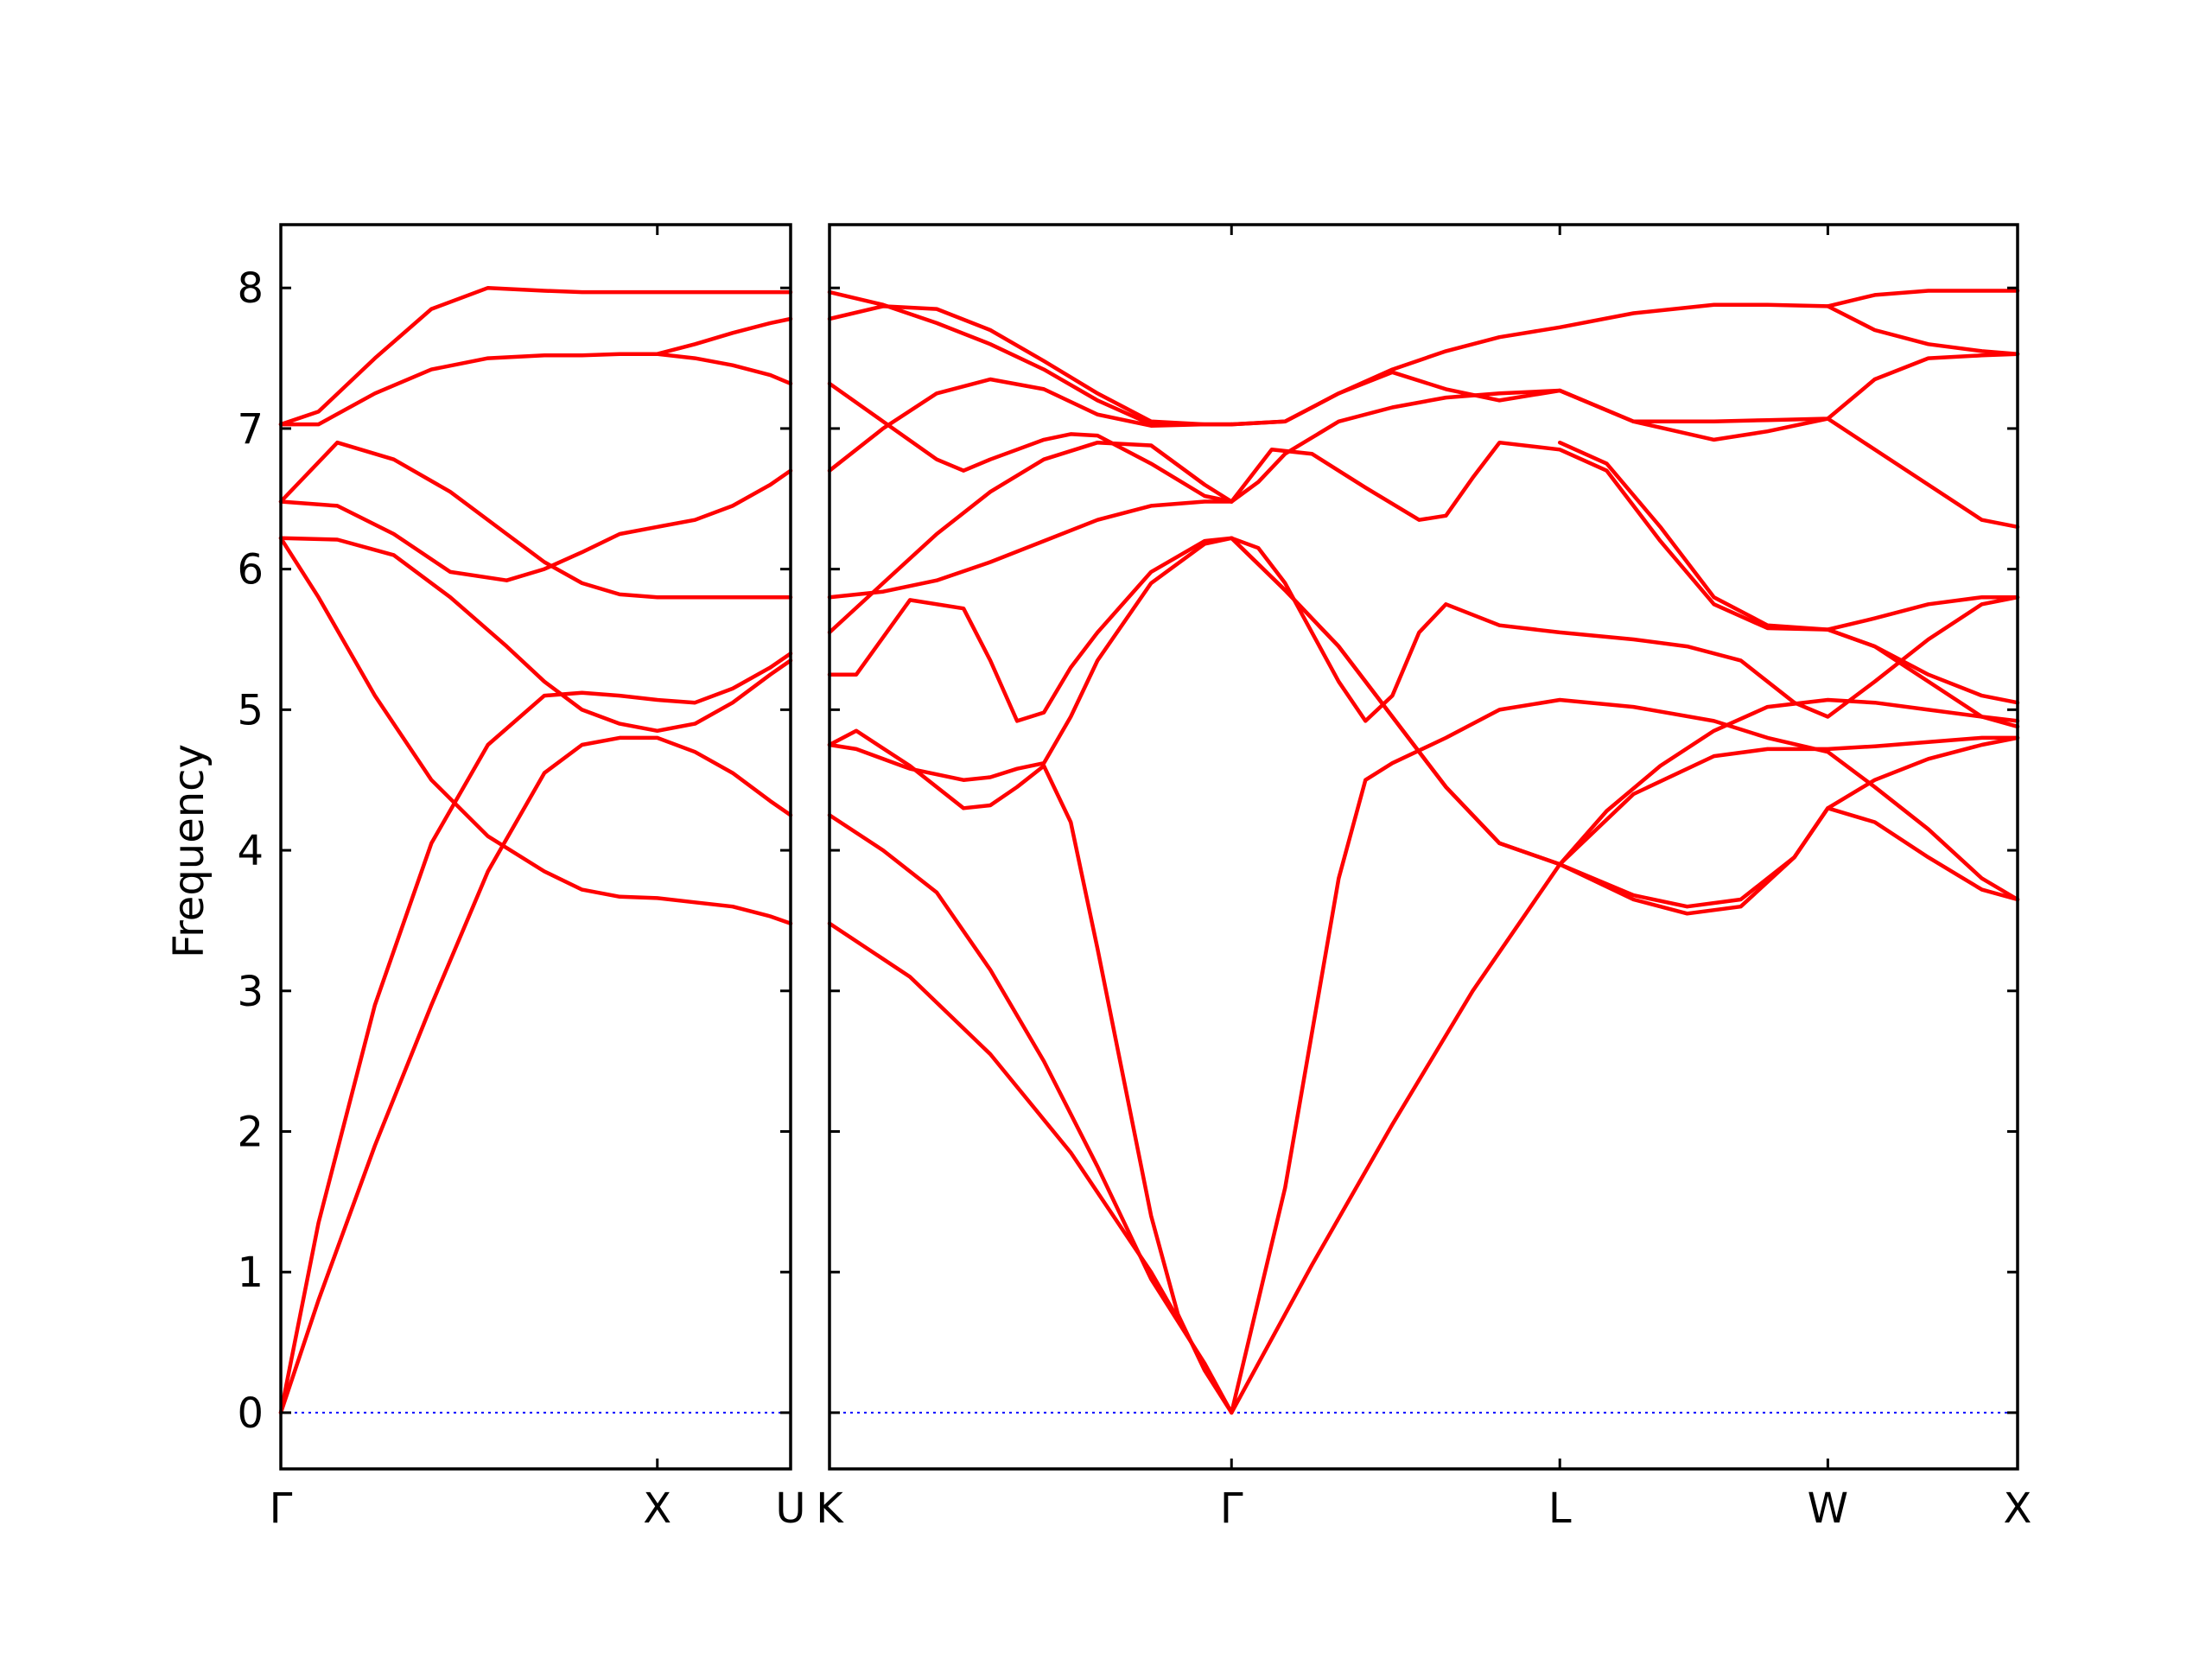 The height and width of the screenshot is (1659, 2212). What do you see at coordinates (250, 1413) in the screenshot?
I see `y-tick-label-0: 0` at bounding box center [250, 1413].